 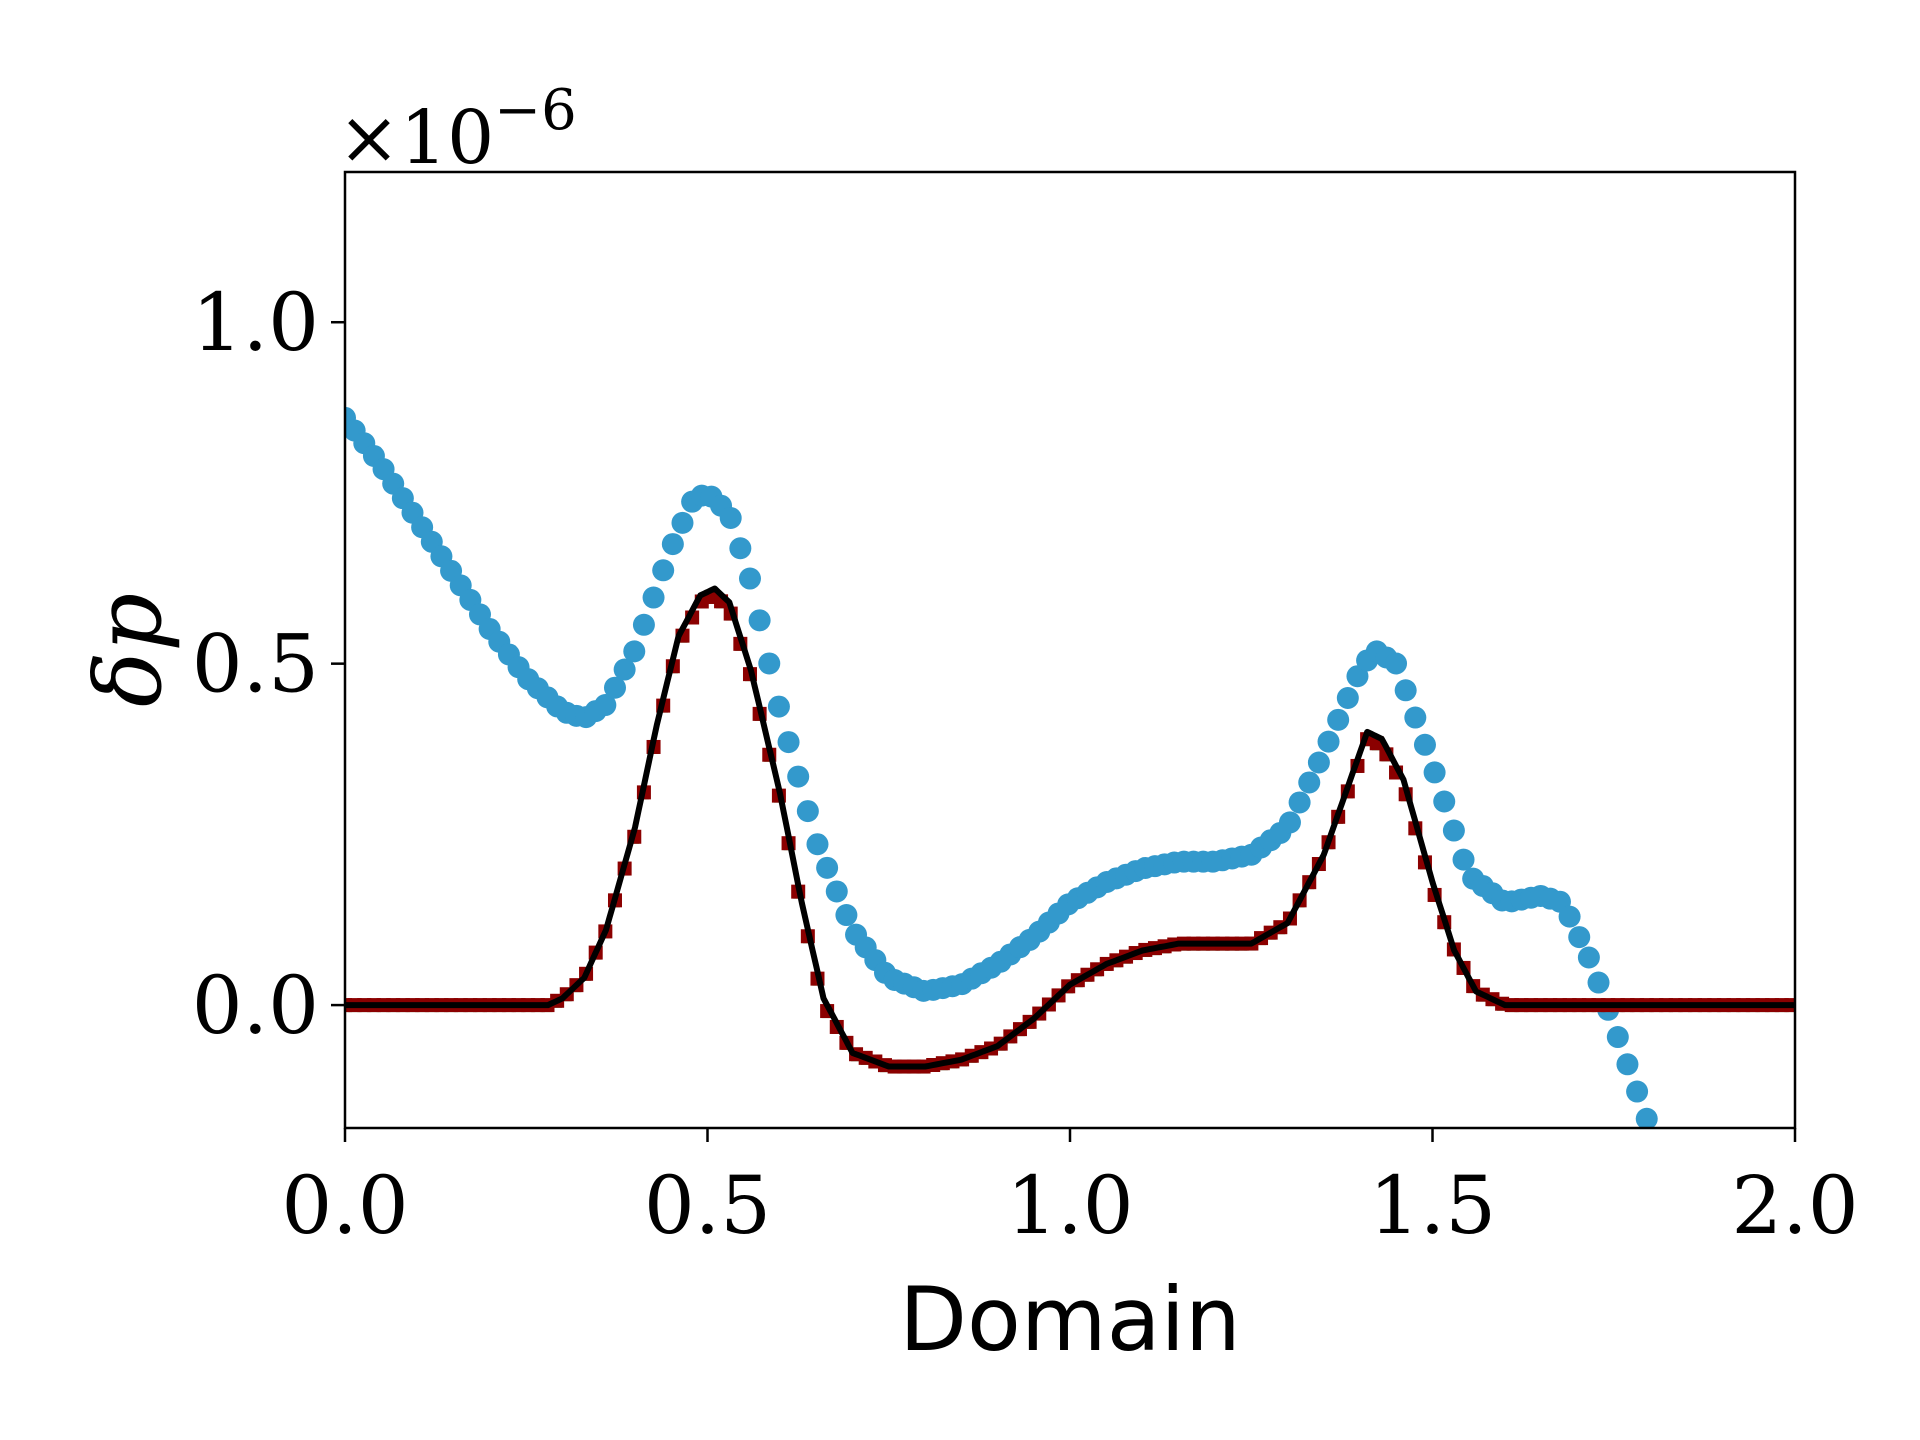 I want to click on x-tick-label: 1.5, so click(x=1432, y=1205).